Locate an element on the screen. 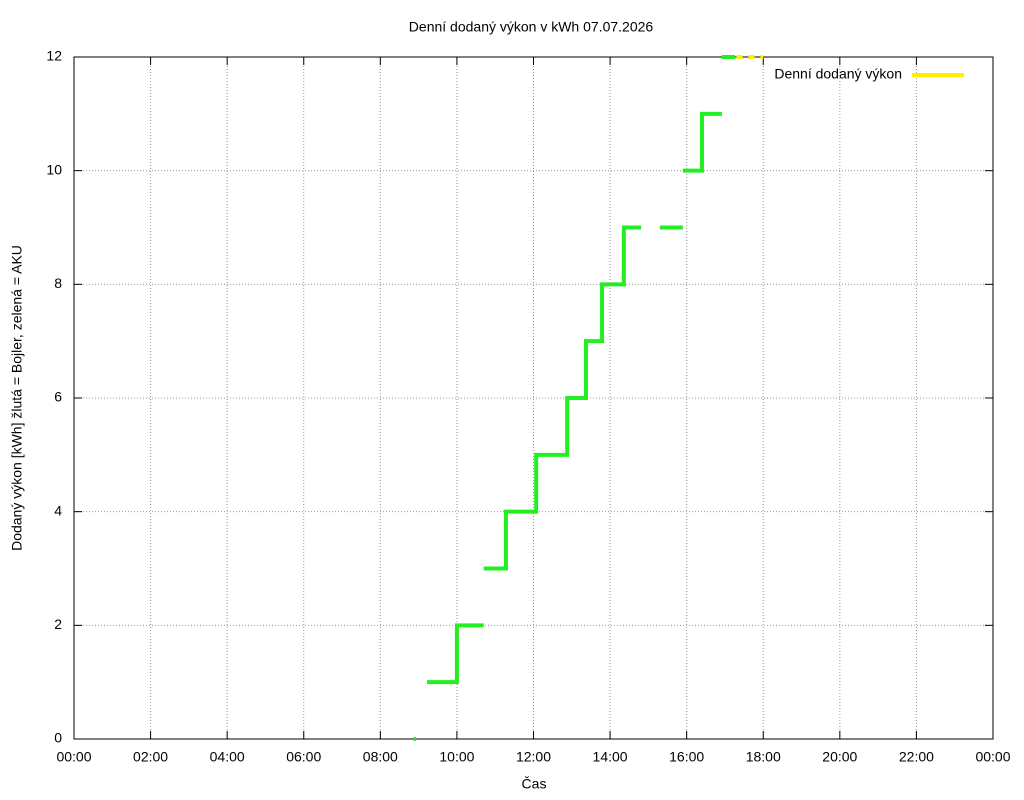  x-tick-label: 10:00 is located at coordinates (456, 757).